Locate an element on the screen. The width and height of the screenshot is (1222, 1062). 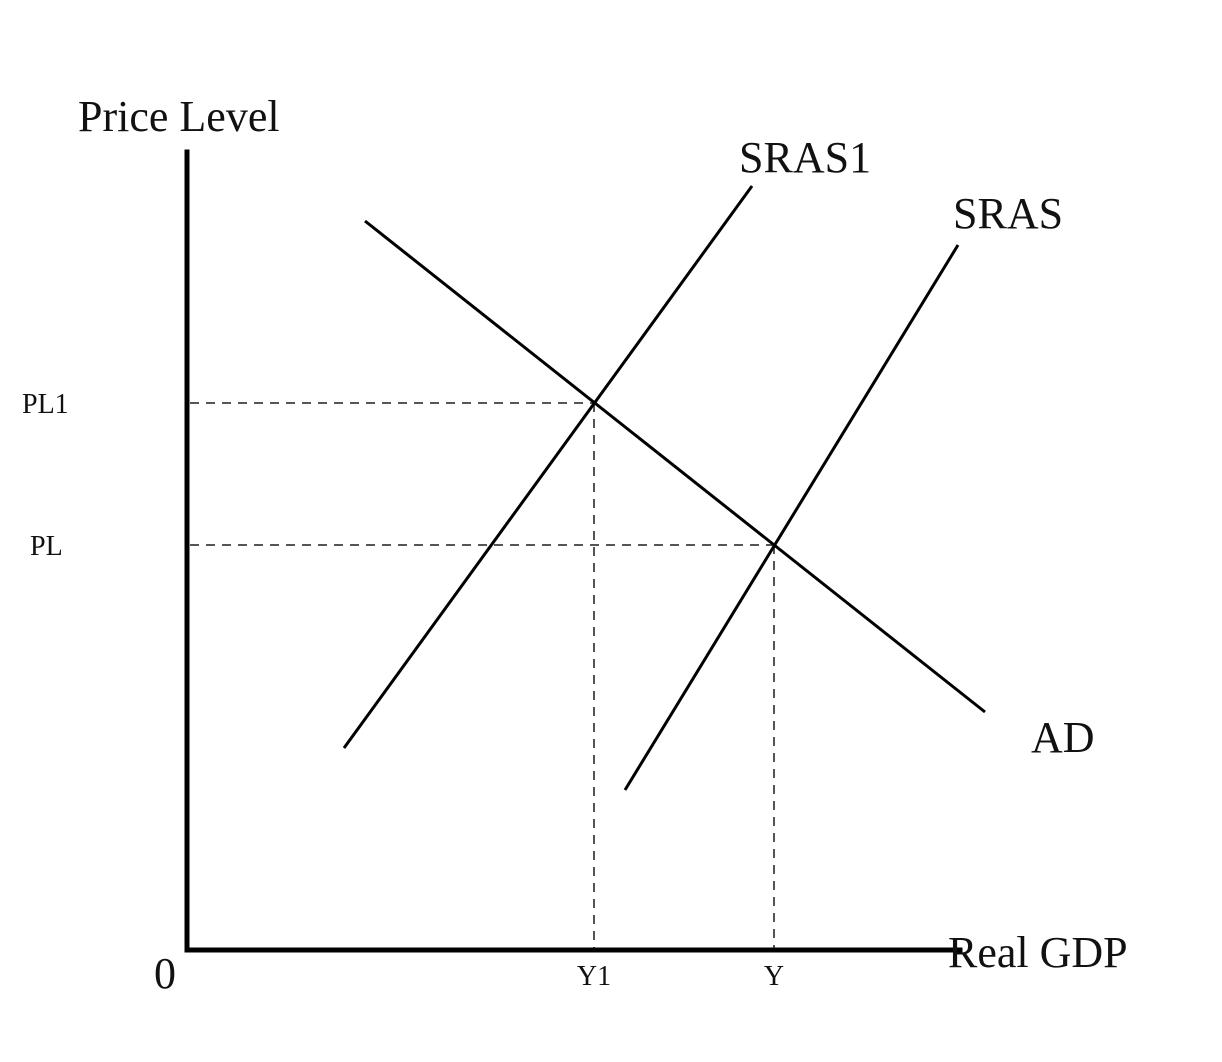
pl1-label: PL1 is located at coordinates (45, 404).